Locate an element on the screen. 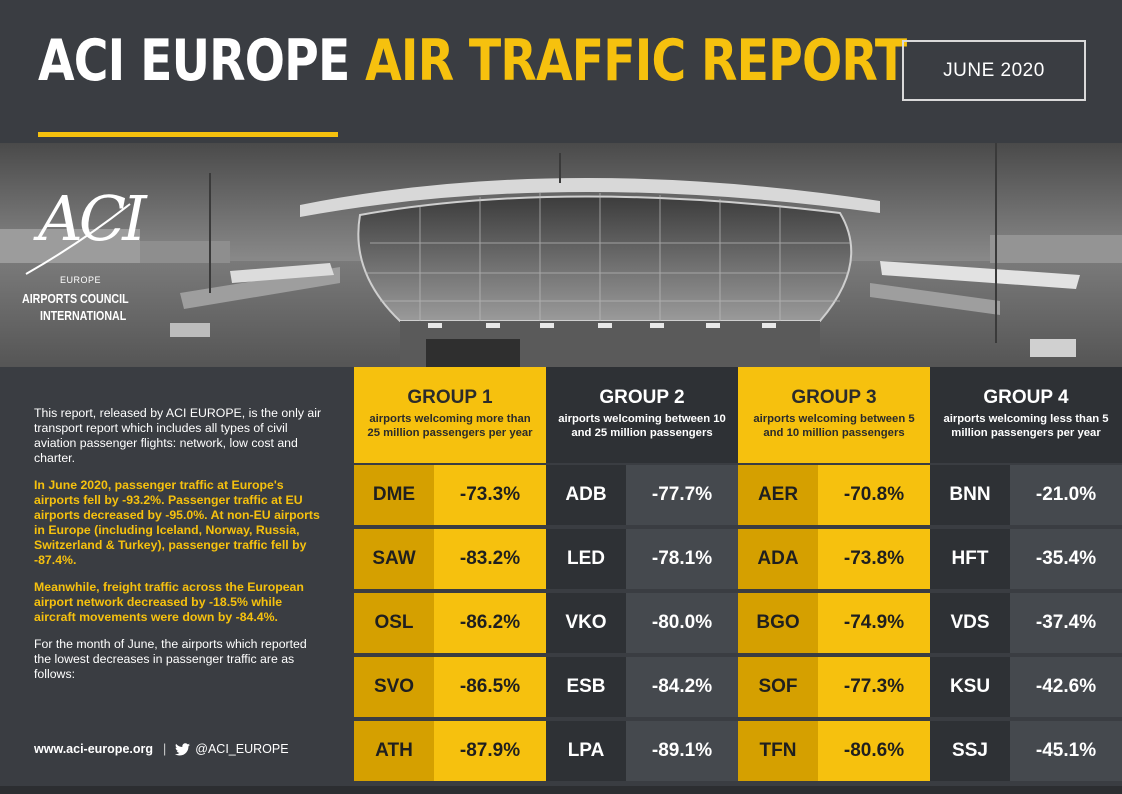  airport-code: ADA is located at coordinates (778, 559).